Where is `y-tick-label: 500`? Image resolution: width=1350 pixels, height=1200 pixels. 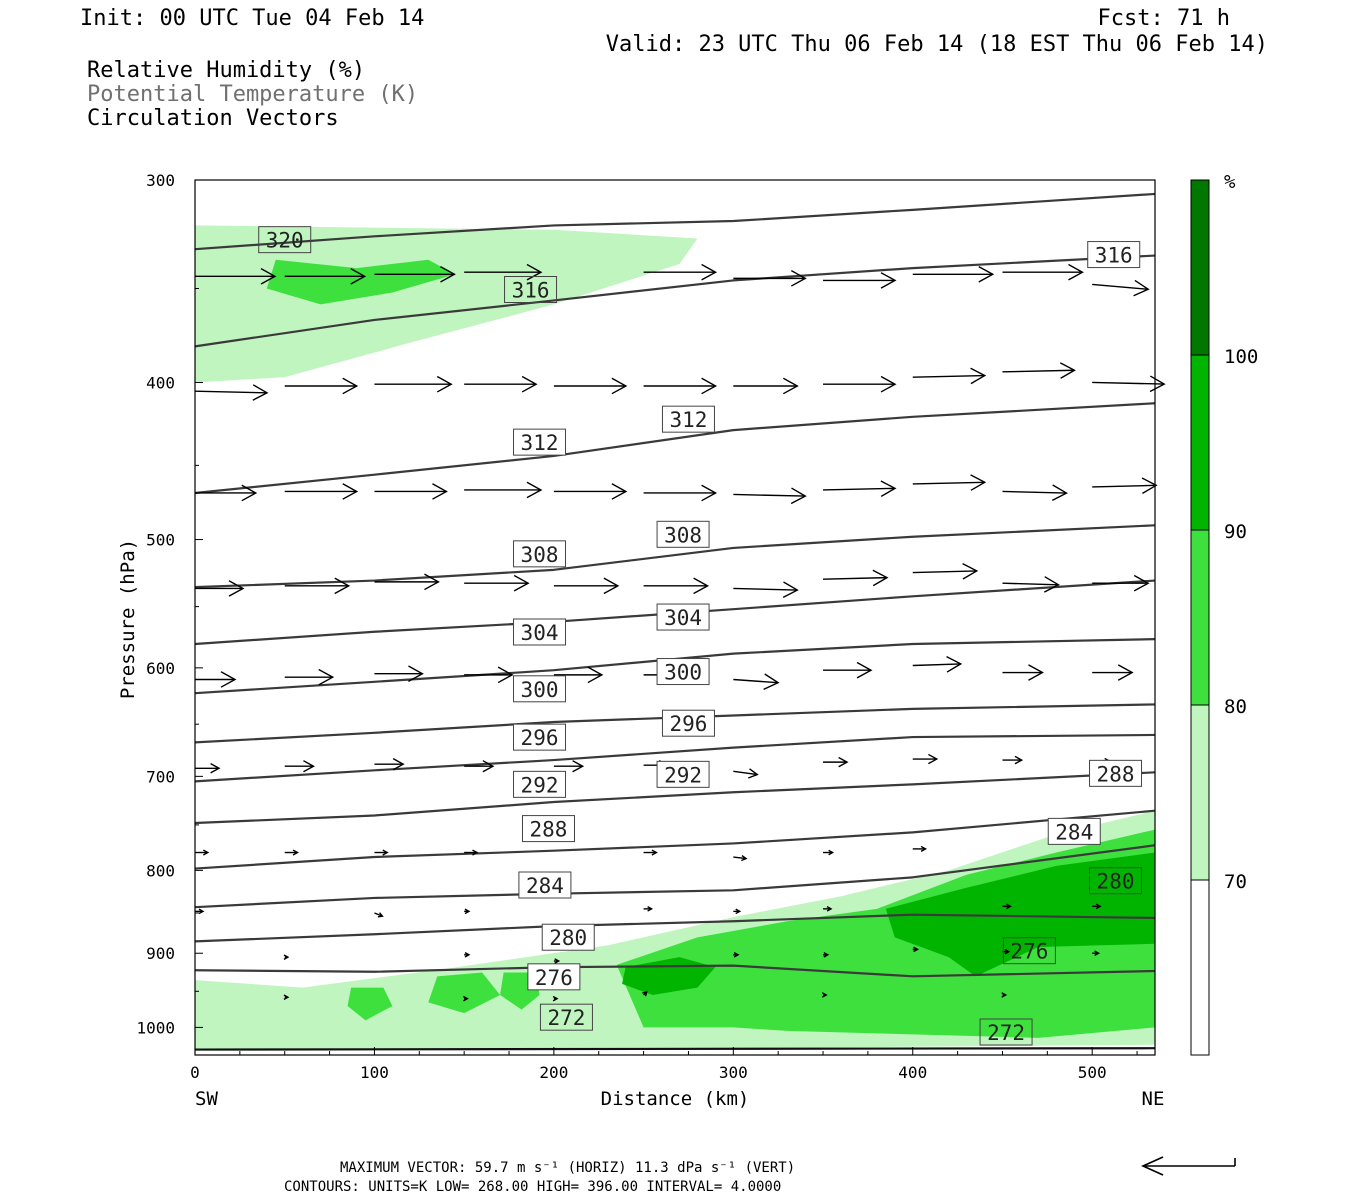
y-tick-label: 500 is located at coordinates (160, 540).